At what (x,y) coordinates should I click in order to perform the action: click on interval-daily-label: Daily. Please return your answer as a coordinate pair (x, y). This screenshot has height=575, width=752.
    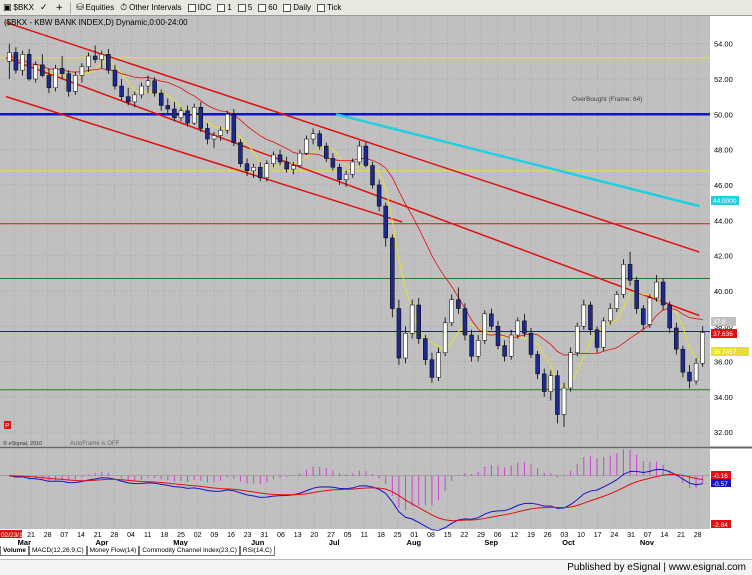
    Looking at the image, I should click on (302, 7).